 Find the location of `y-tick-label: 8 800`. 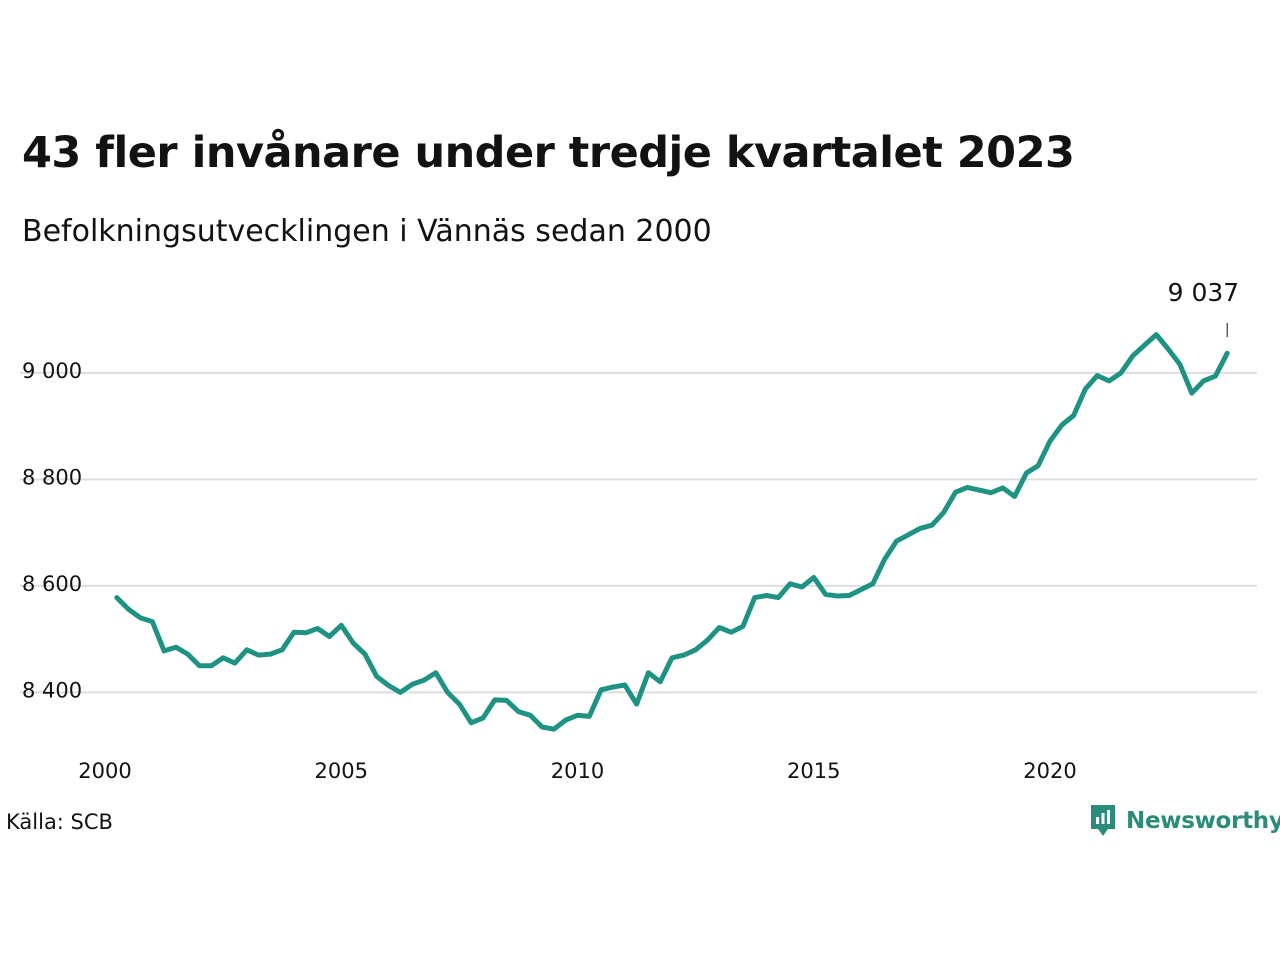

y-tick-label: 8 800 is located at coordinates (52, 477).